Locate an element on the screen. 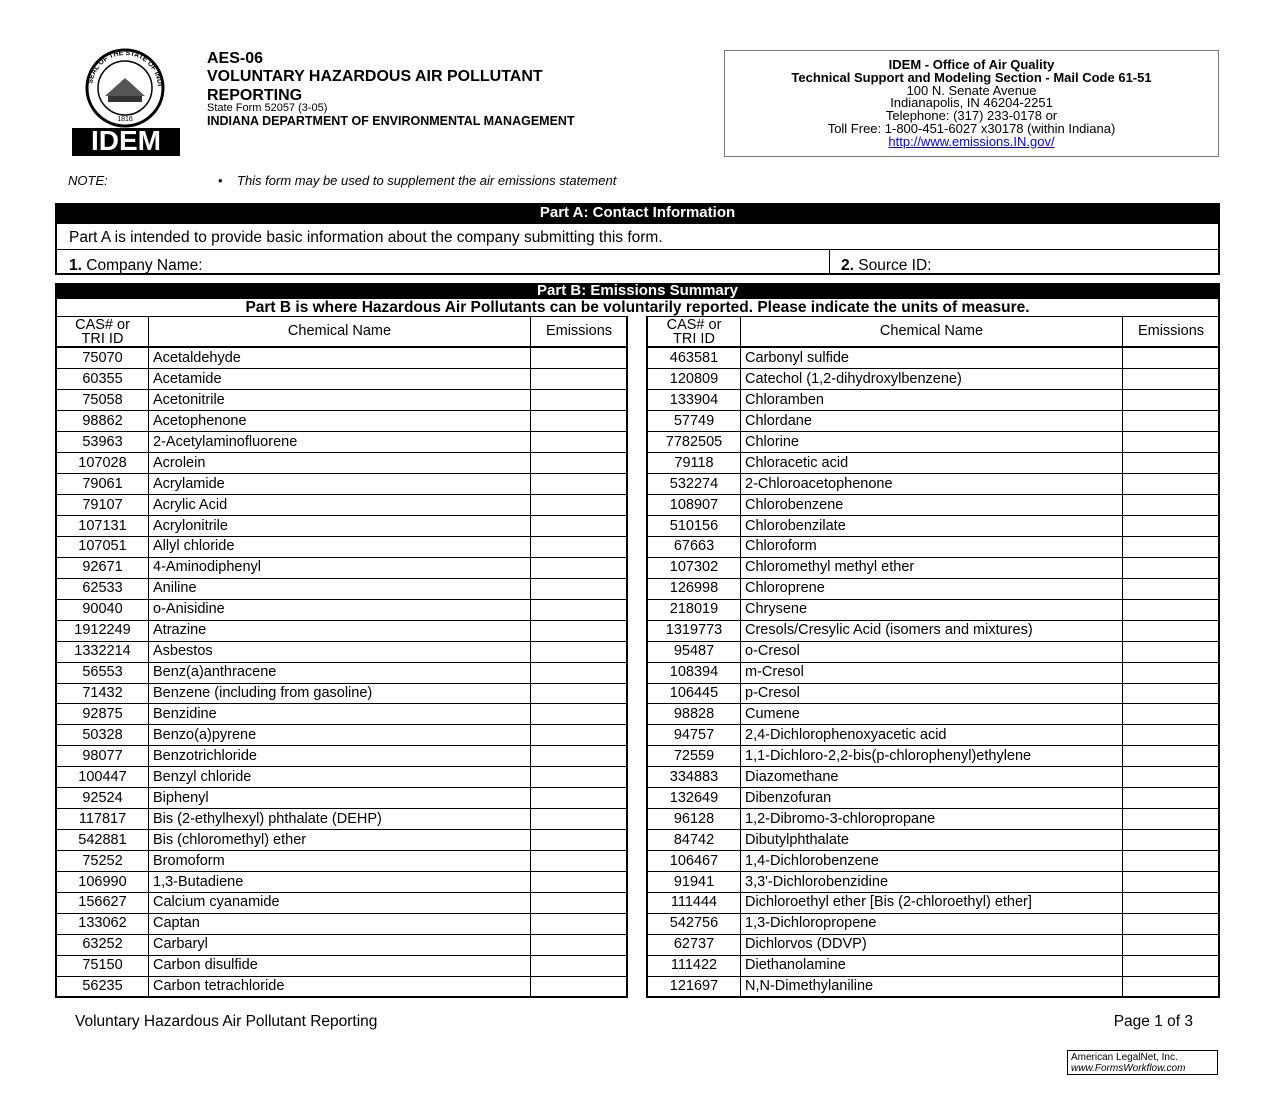 This screenshot has height=1100, width=1275. cas-number: 133062 is located at coordinates (102, 924).